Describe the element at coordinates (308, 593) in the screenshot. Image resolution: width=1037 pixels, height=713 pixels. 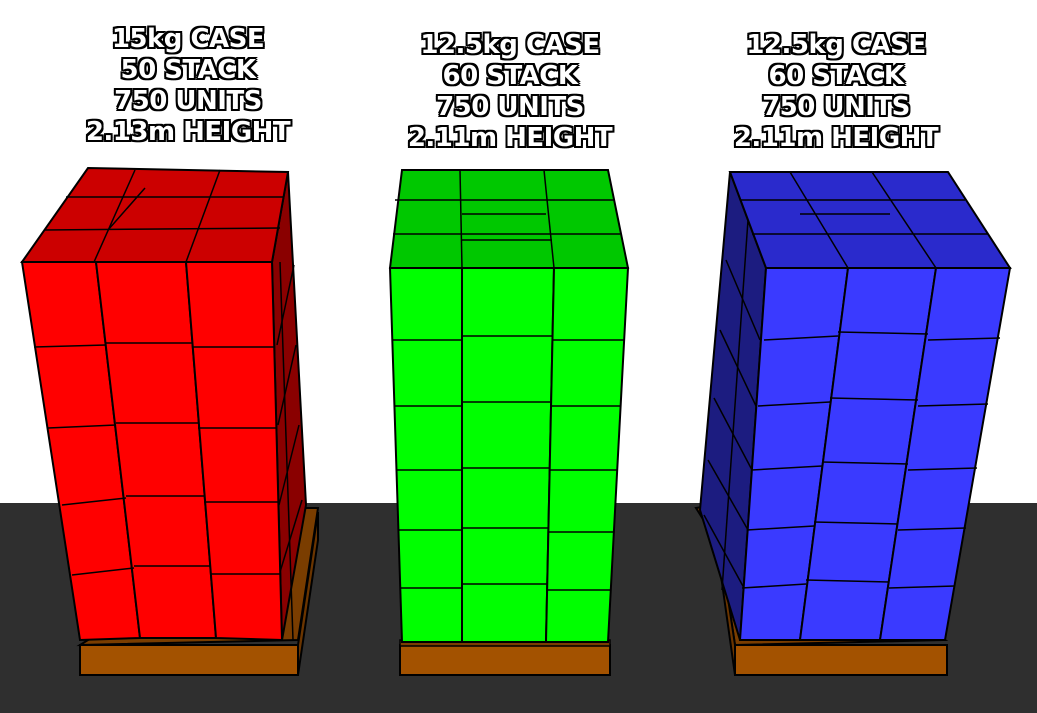
I see `pallet-base-side` at that location.